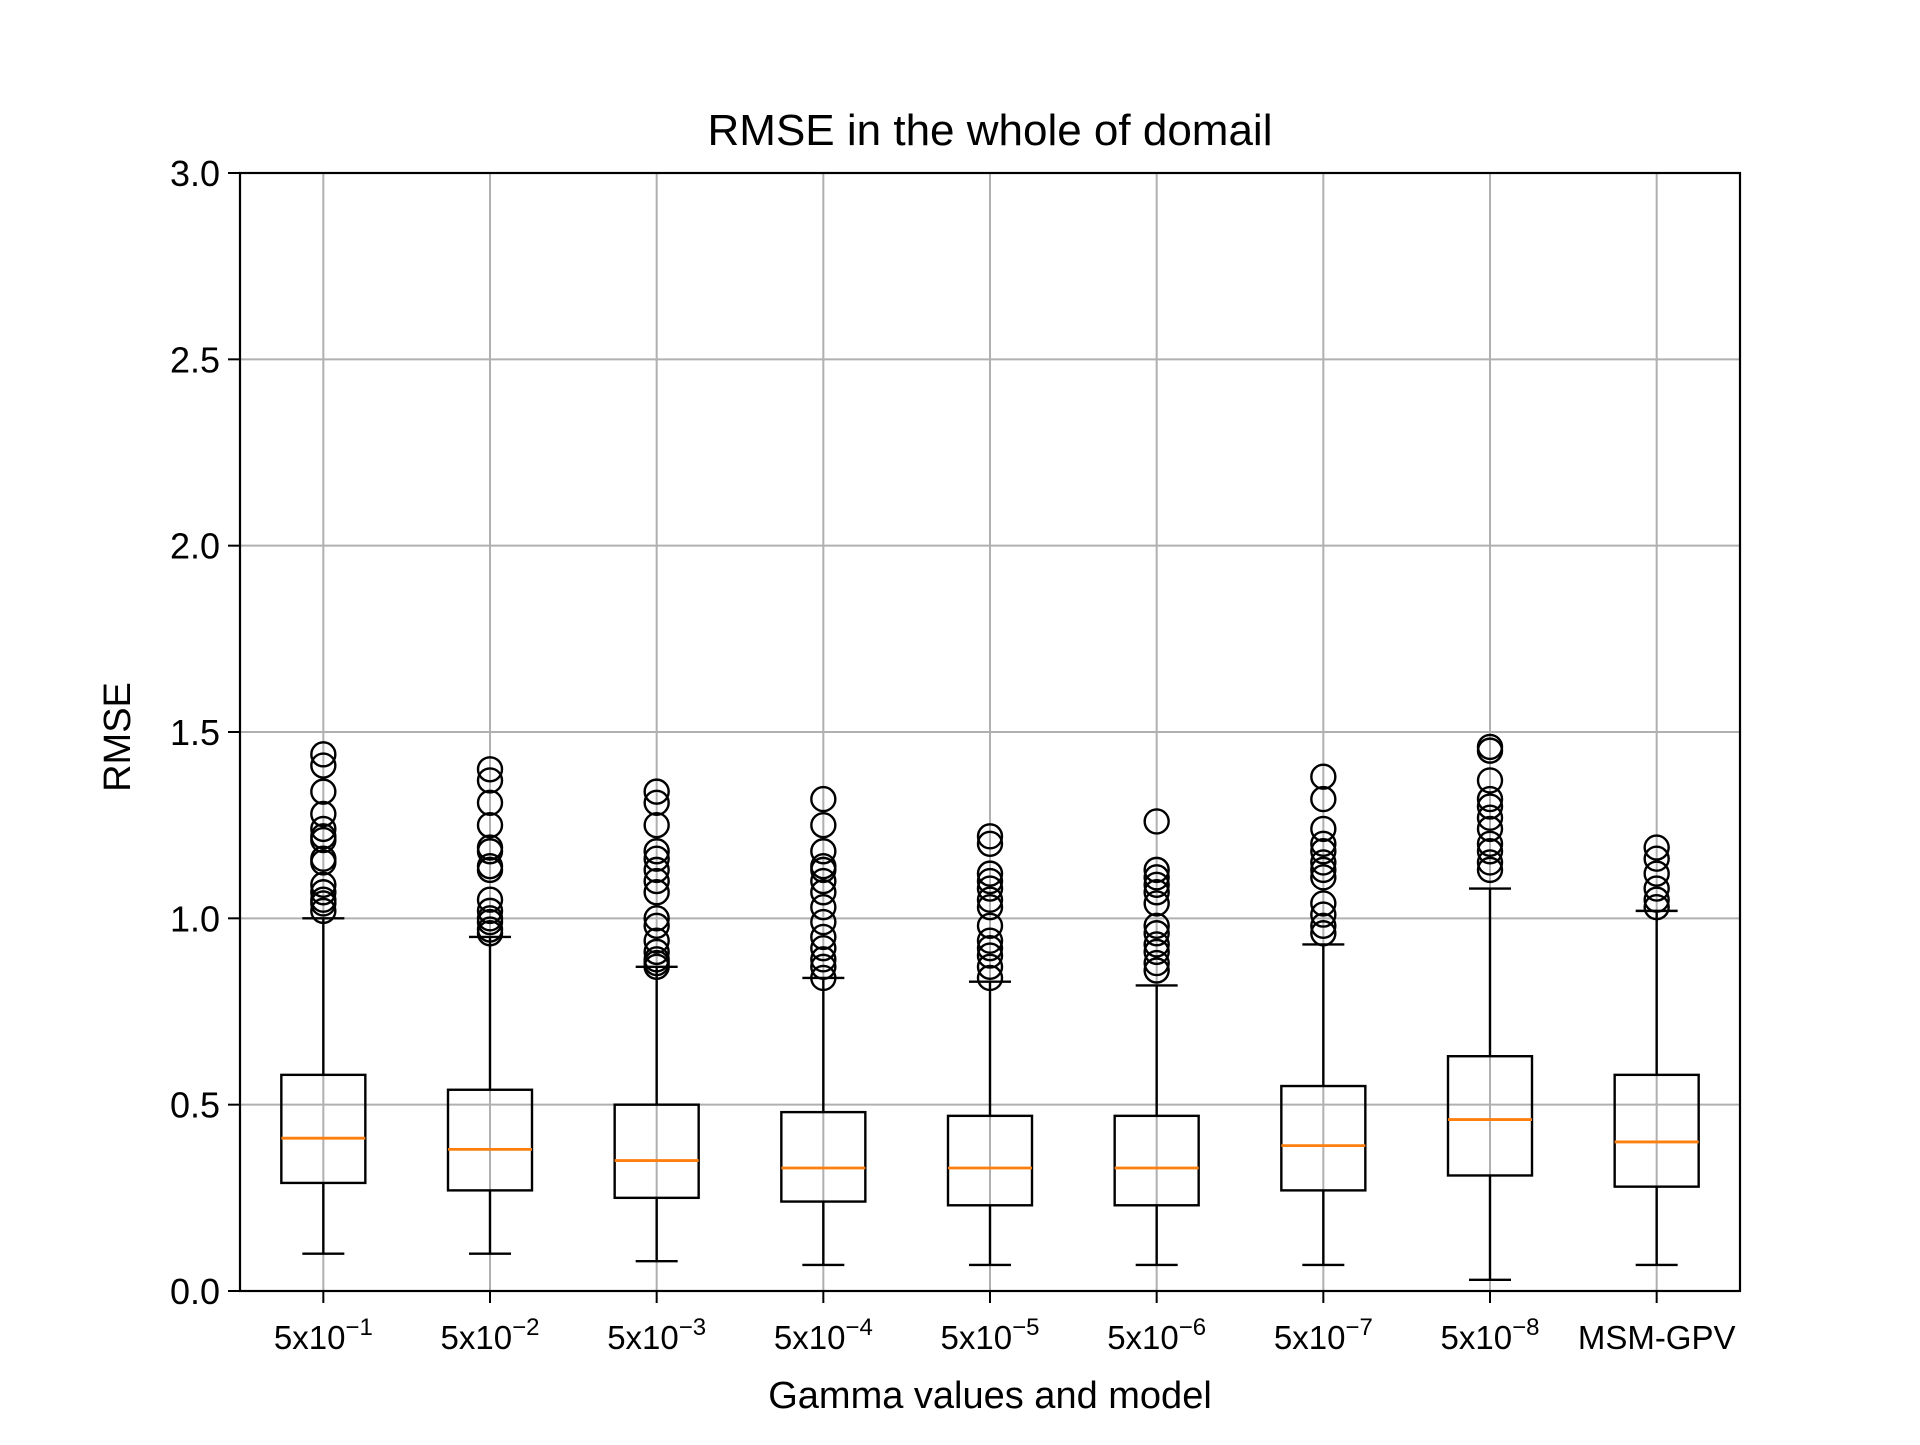 The width and height of the screenshot is (1920, 1445). What do you see at coordinates (1490, 1335) in the screenshot?
I see `x-tick-label: 5x10⁻⁸` at bounding box center [1490, 1335].